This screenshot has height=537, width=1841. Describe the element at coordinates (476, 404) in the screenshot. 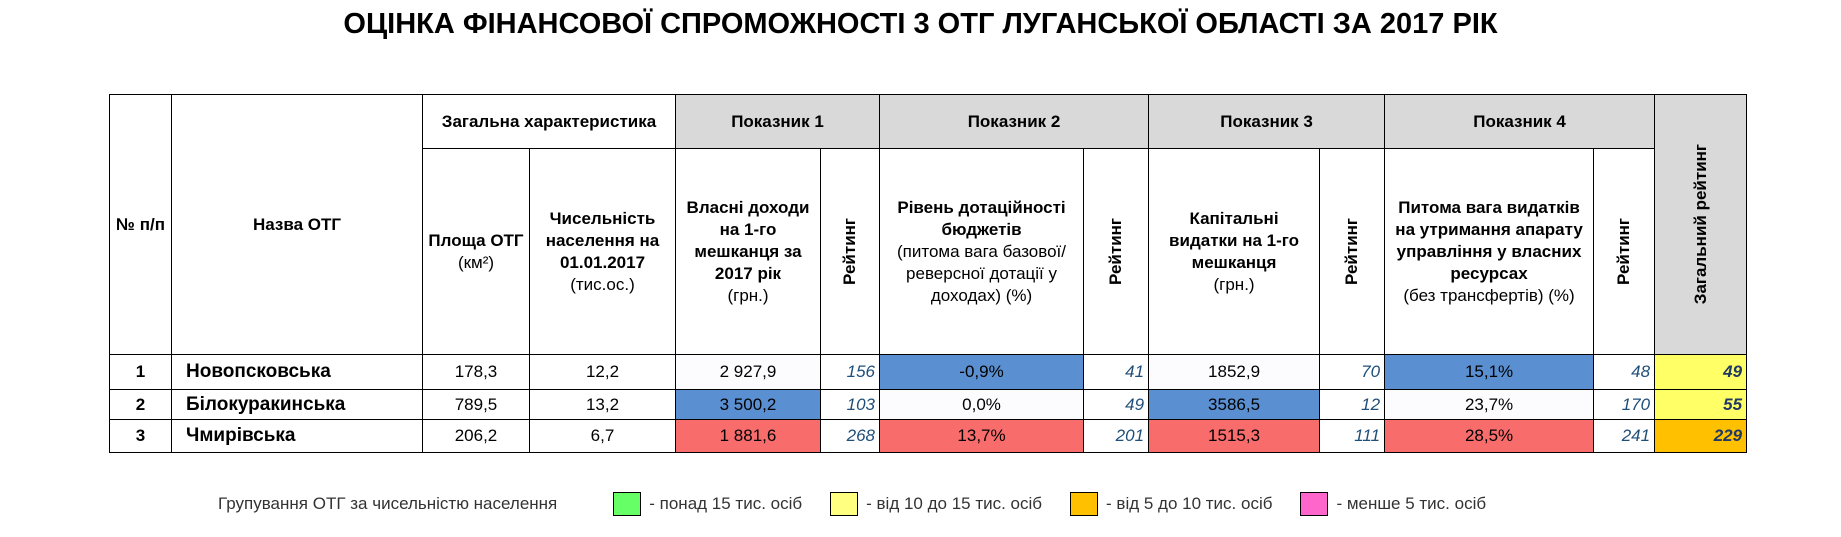

I see `cell: 789,5` at that location.